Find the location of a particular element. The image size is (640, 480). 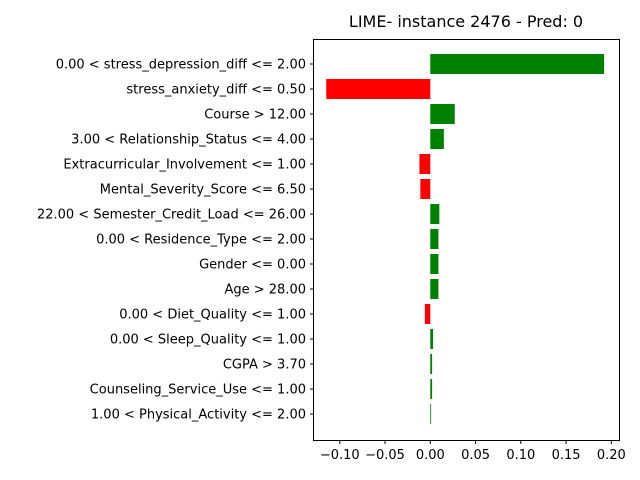

y-tick-label: Counseling_Service_Use <= 1.00 is located at coordinates (198, 390).